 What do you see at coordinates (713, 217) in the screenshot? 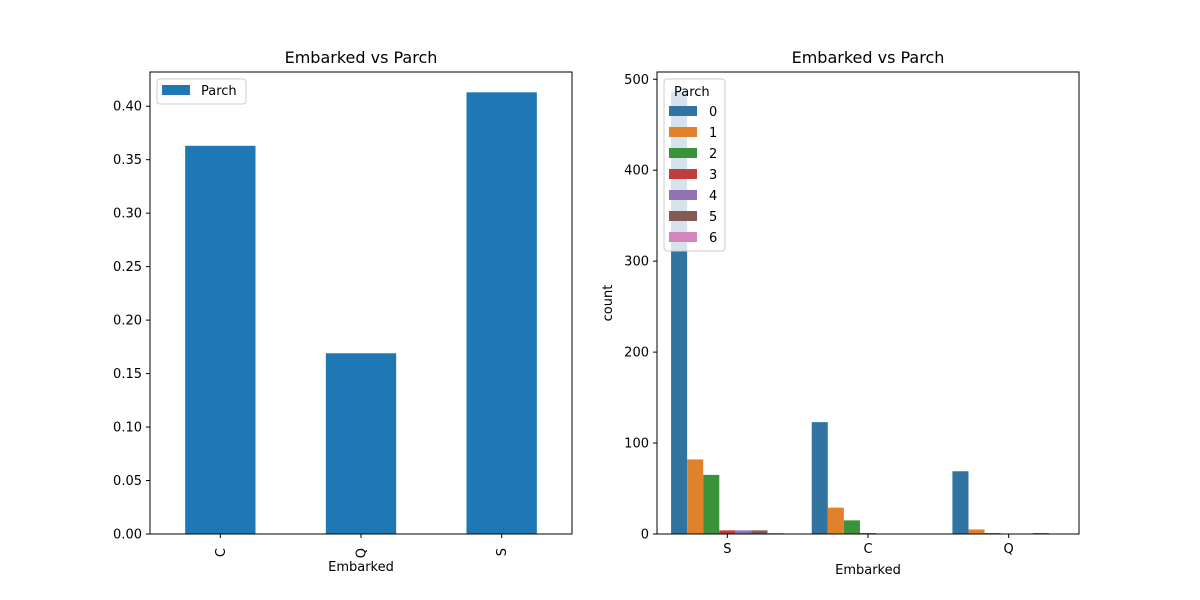
I see `right-legend-label: 5` at bounding box center [713, 217].